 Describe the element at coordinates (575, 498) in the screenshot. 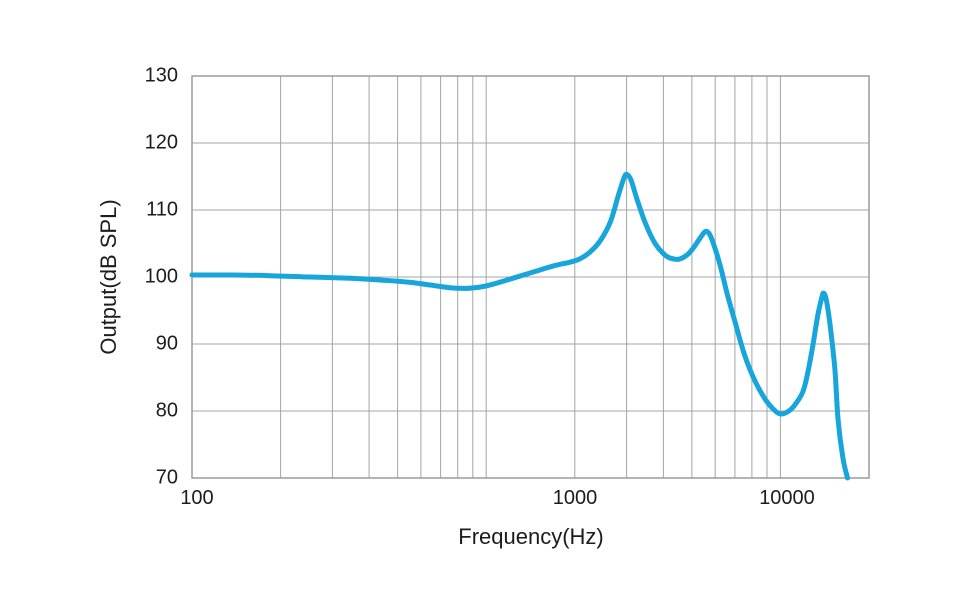

I see `x-tick-label: 1000` at that location.